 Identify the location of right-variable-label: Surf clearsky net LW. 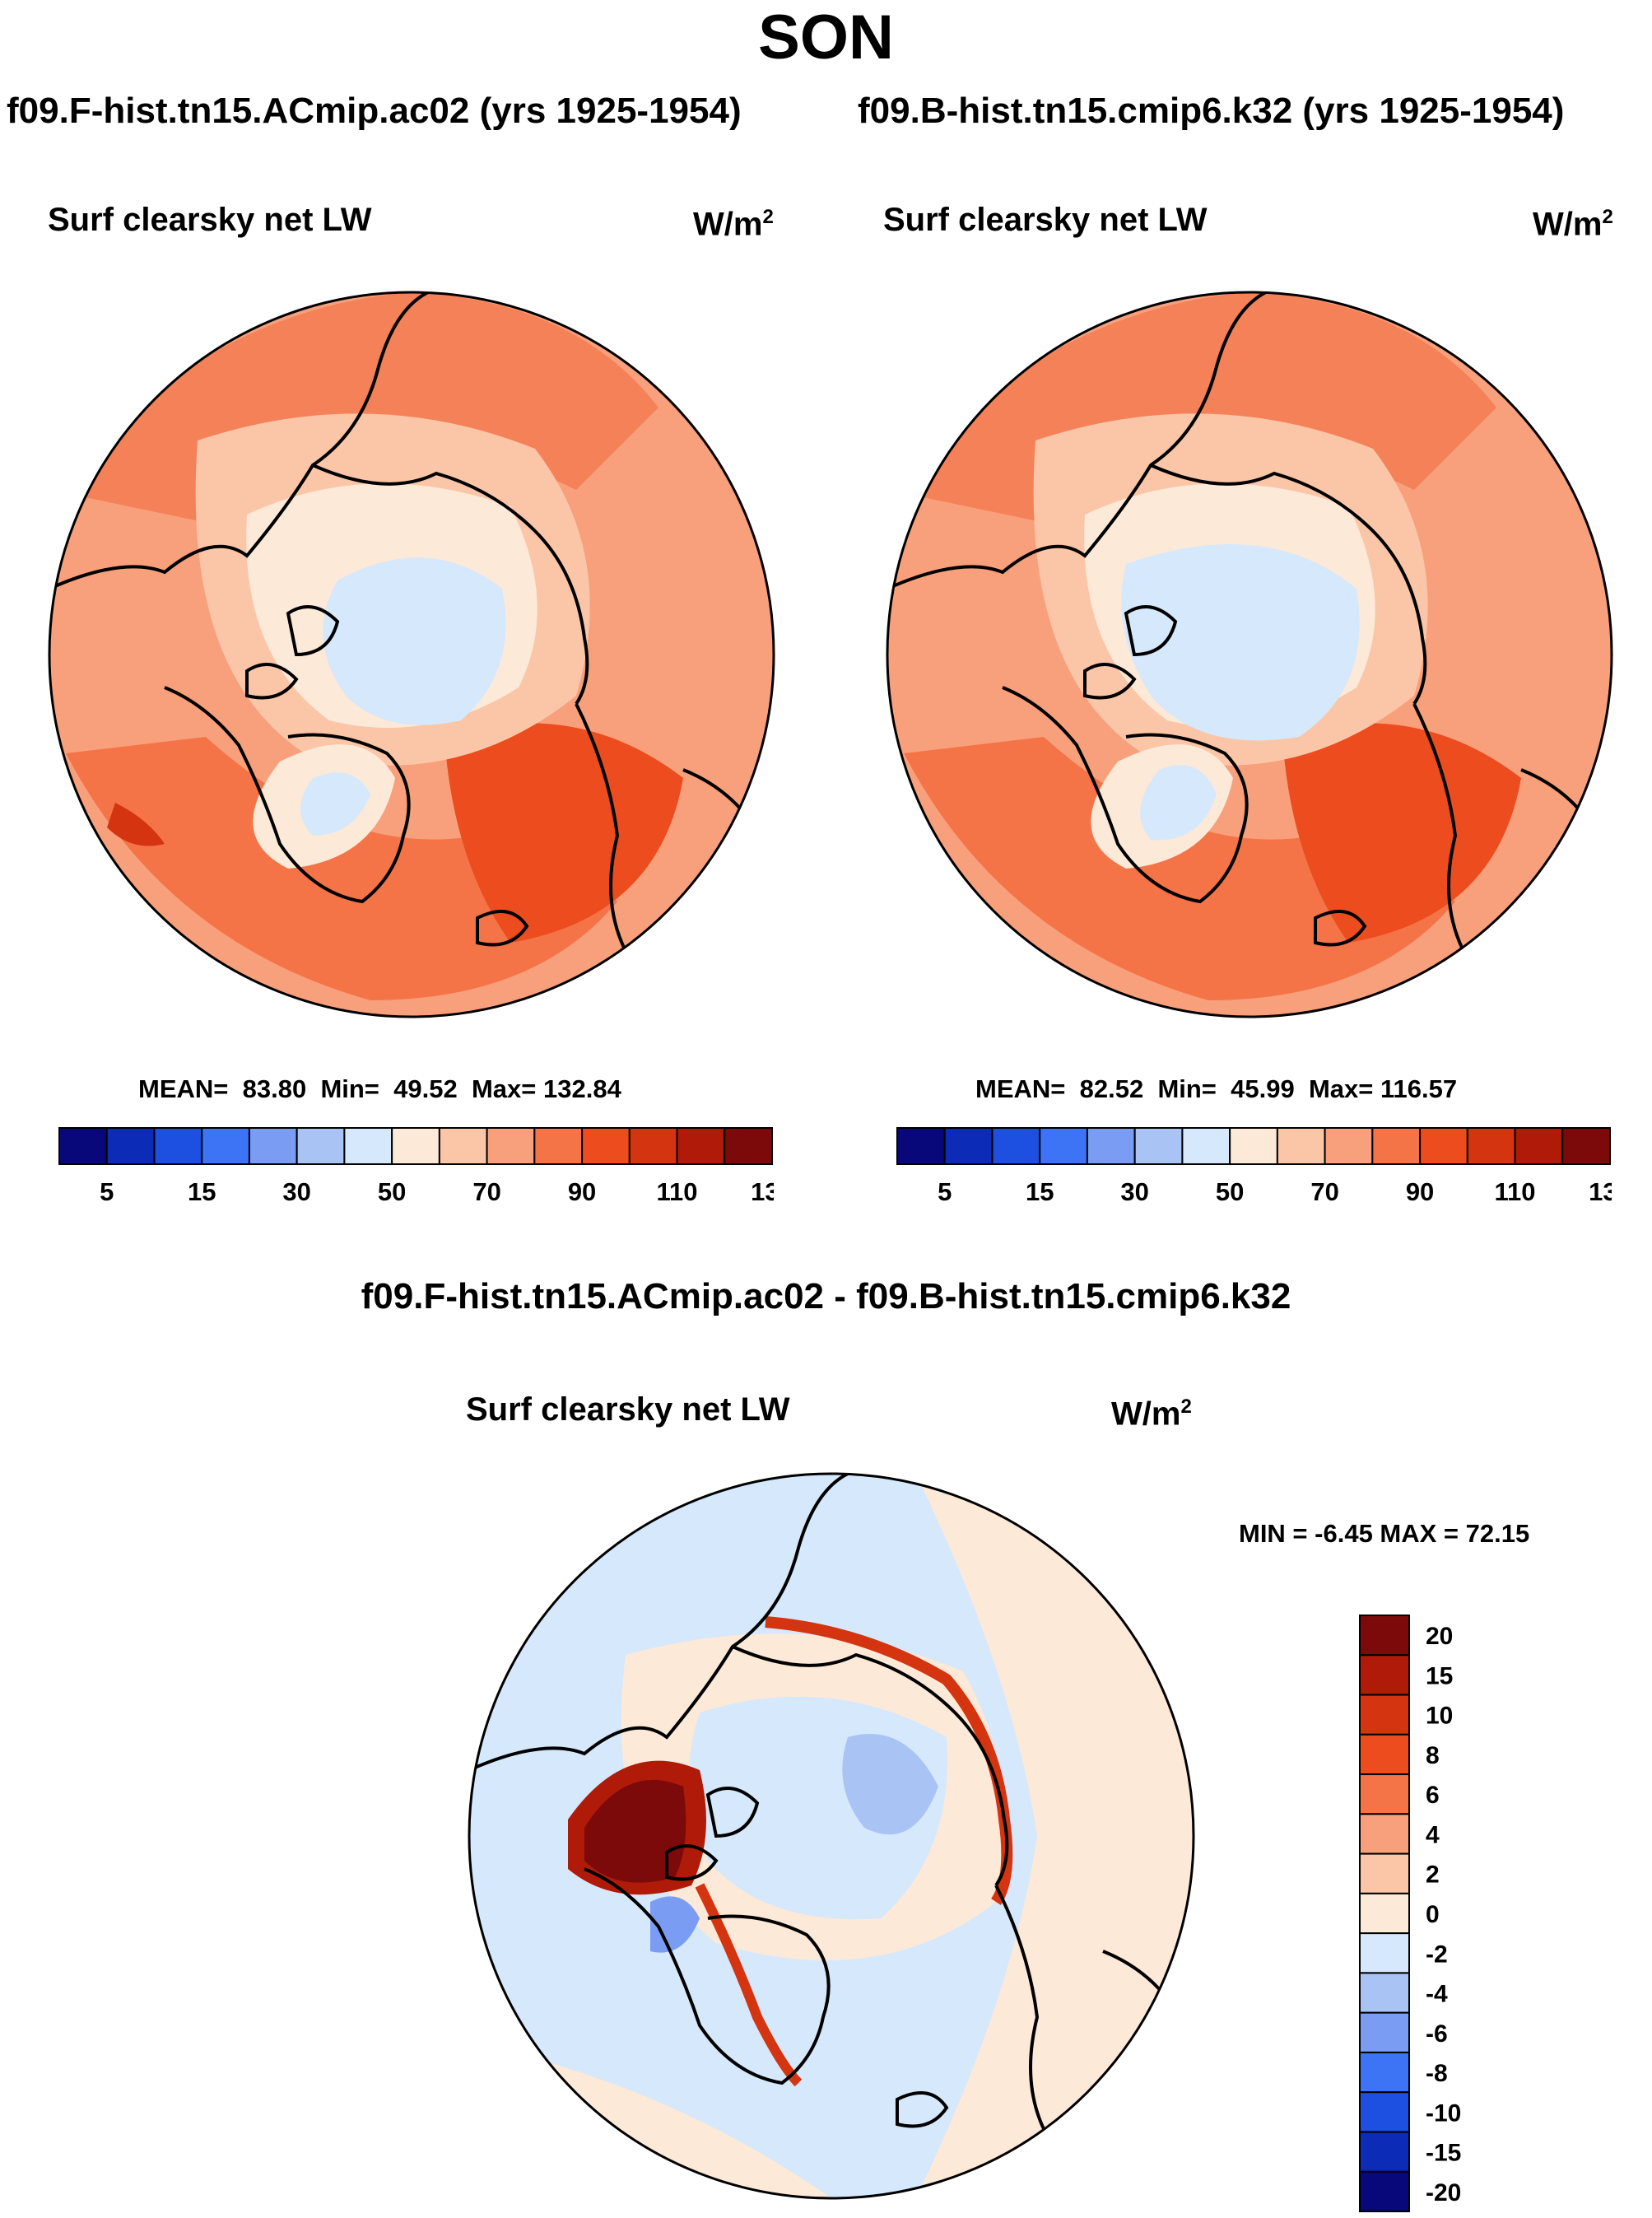
(1045, 220).